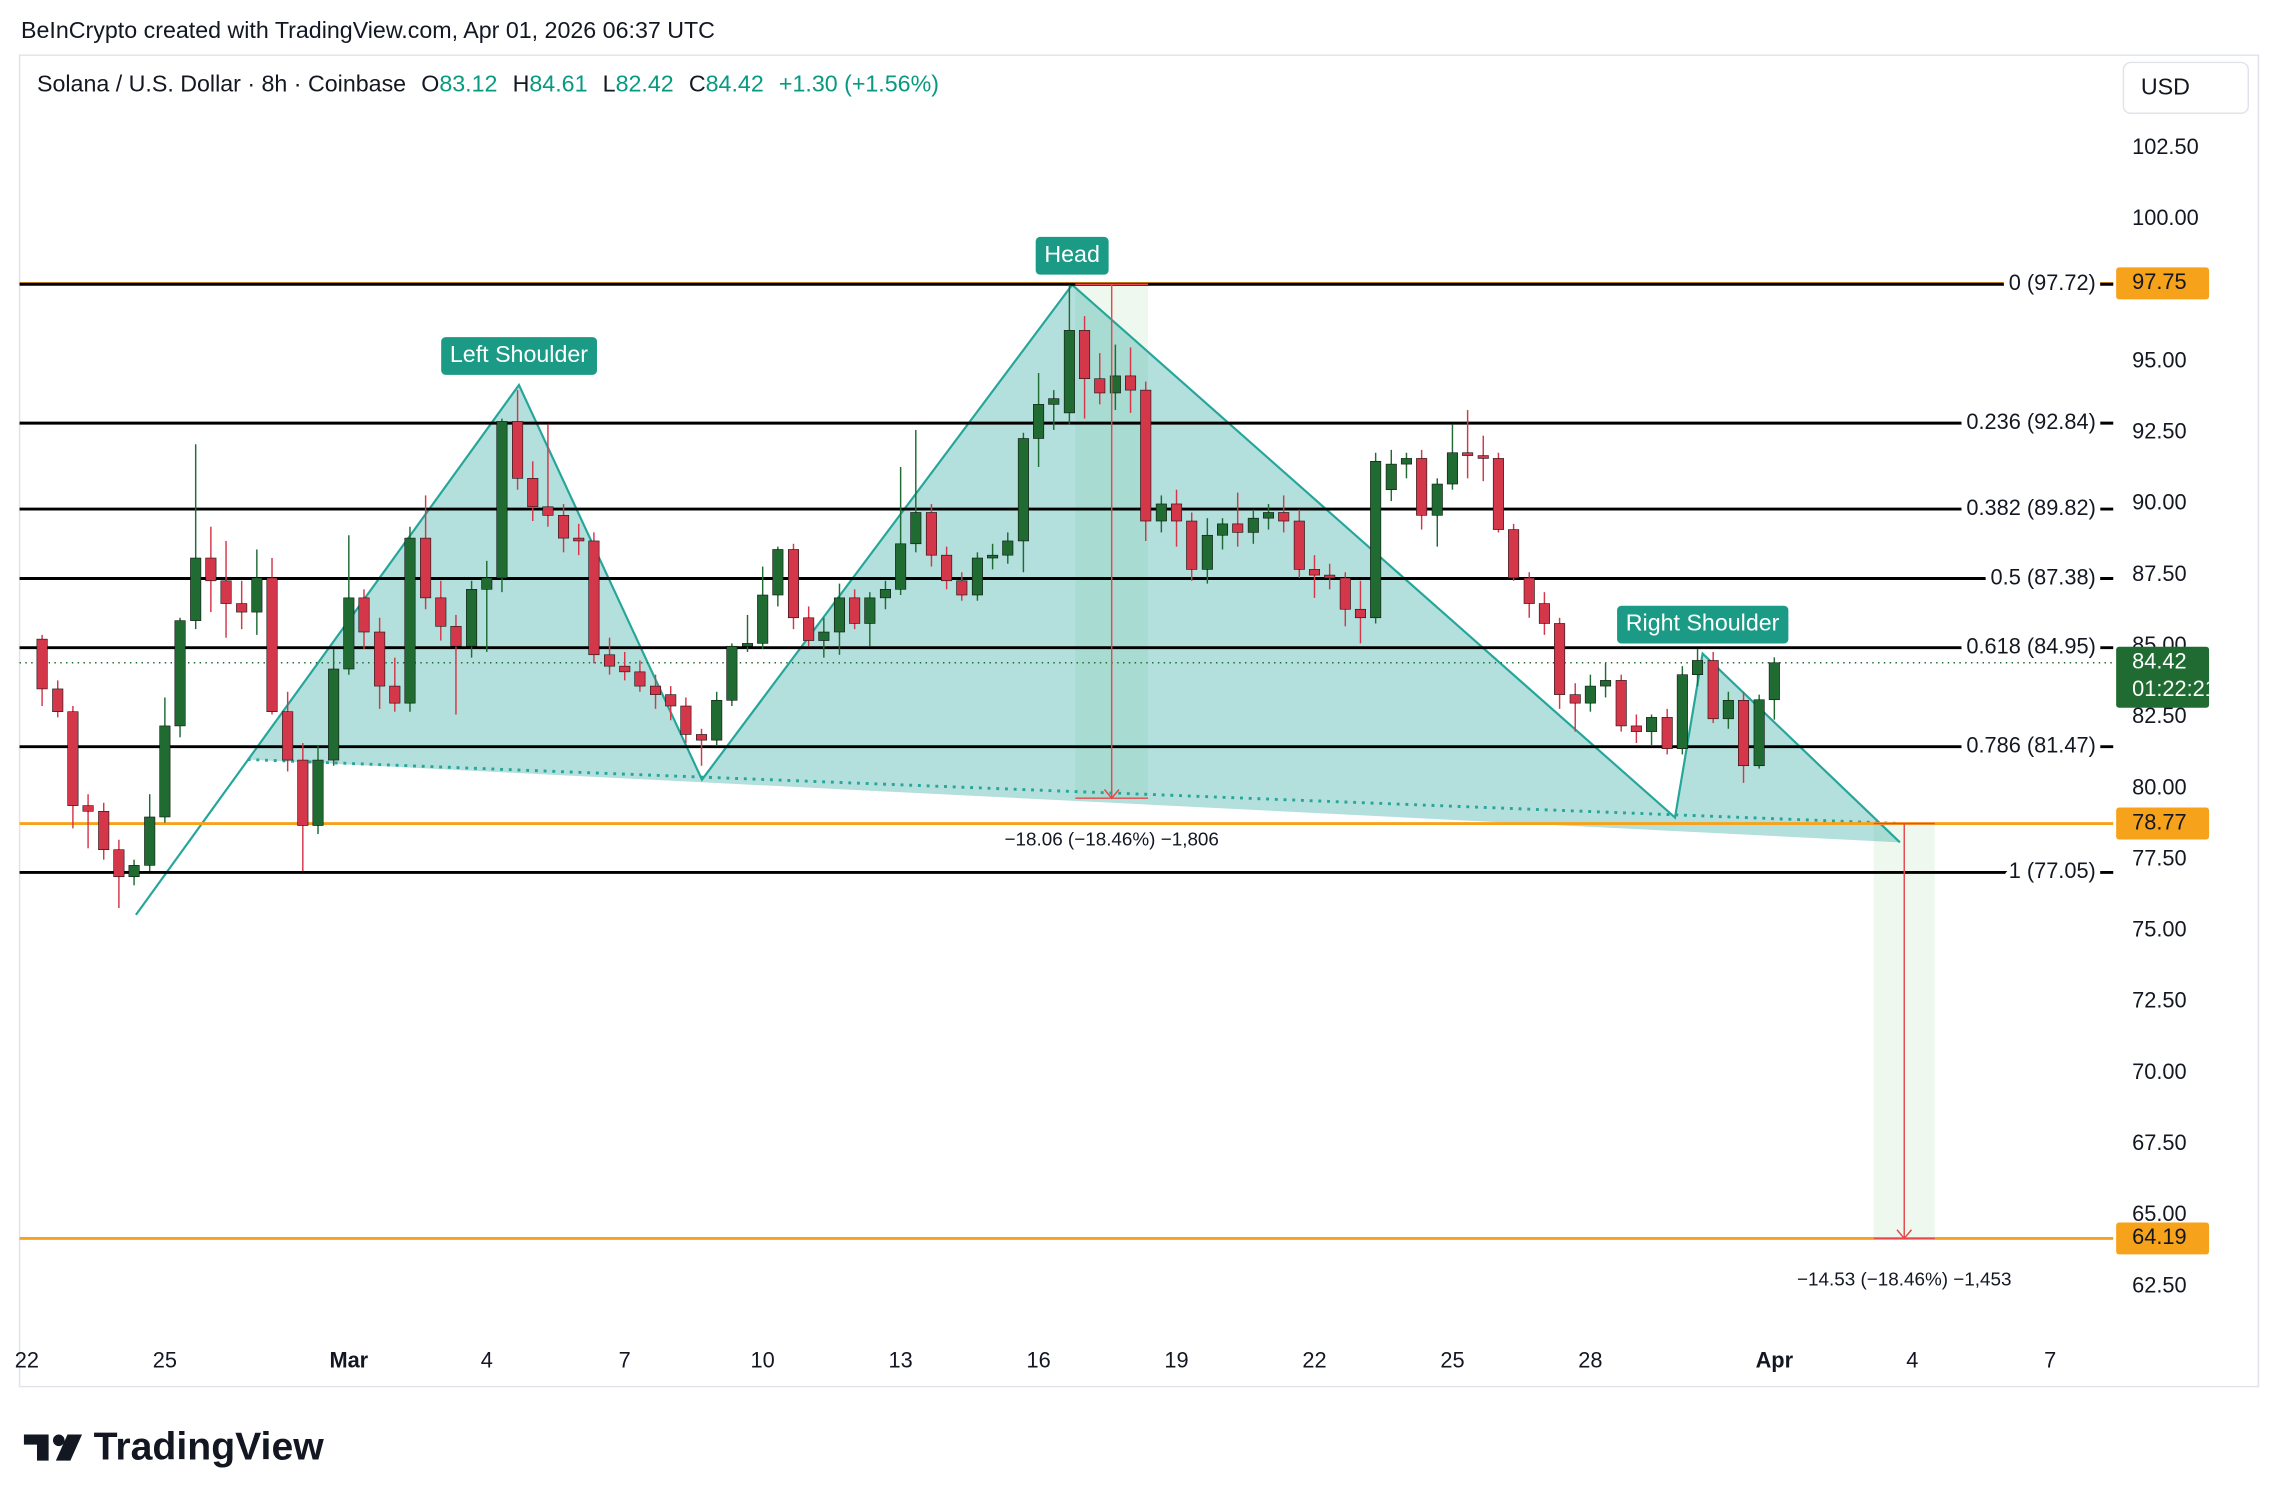  Describe the element at coordinates (2030, 421) in the screenshot. I see `fib-label: 0.236 (92.84)` at that location.